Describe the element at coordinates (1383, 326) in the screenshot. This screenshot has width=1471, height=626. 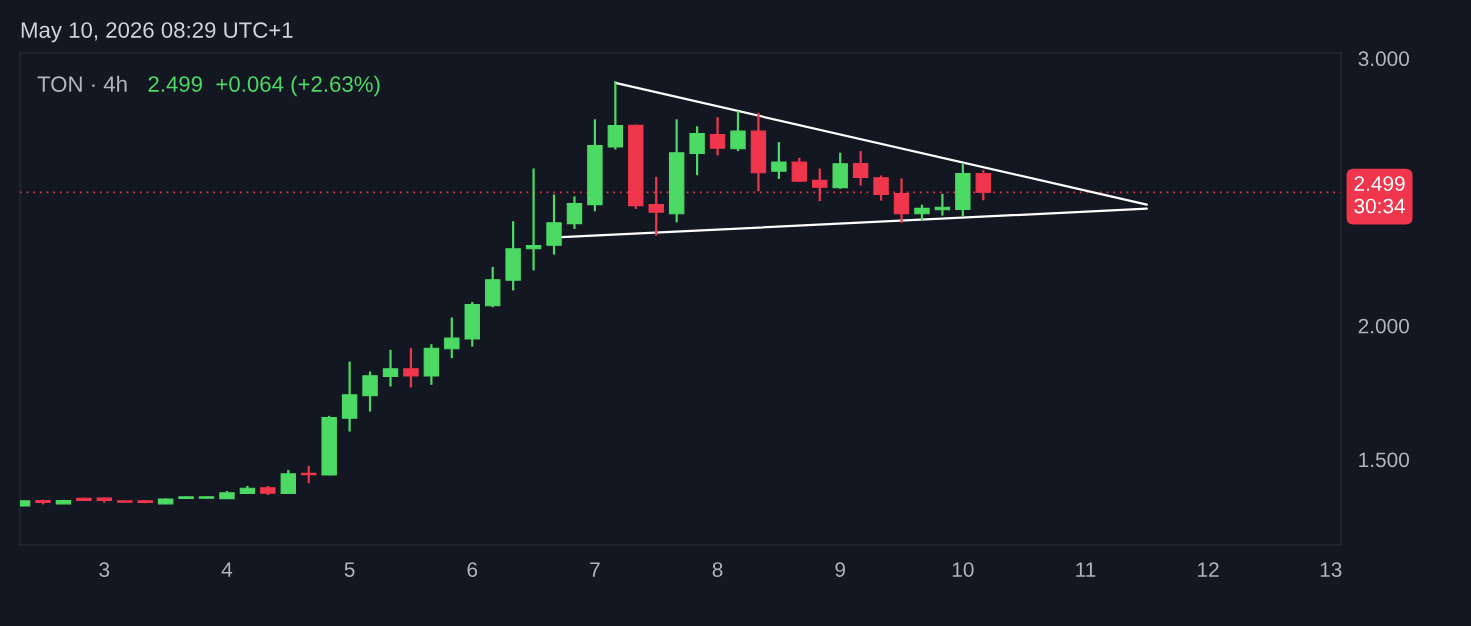
I see `y-tick-label: 2.000` at that location.